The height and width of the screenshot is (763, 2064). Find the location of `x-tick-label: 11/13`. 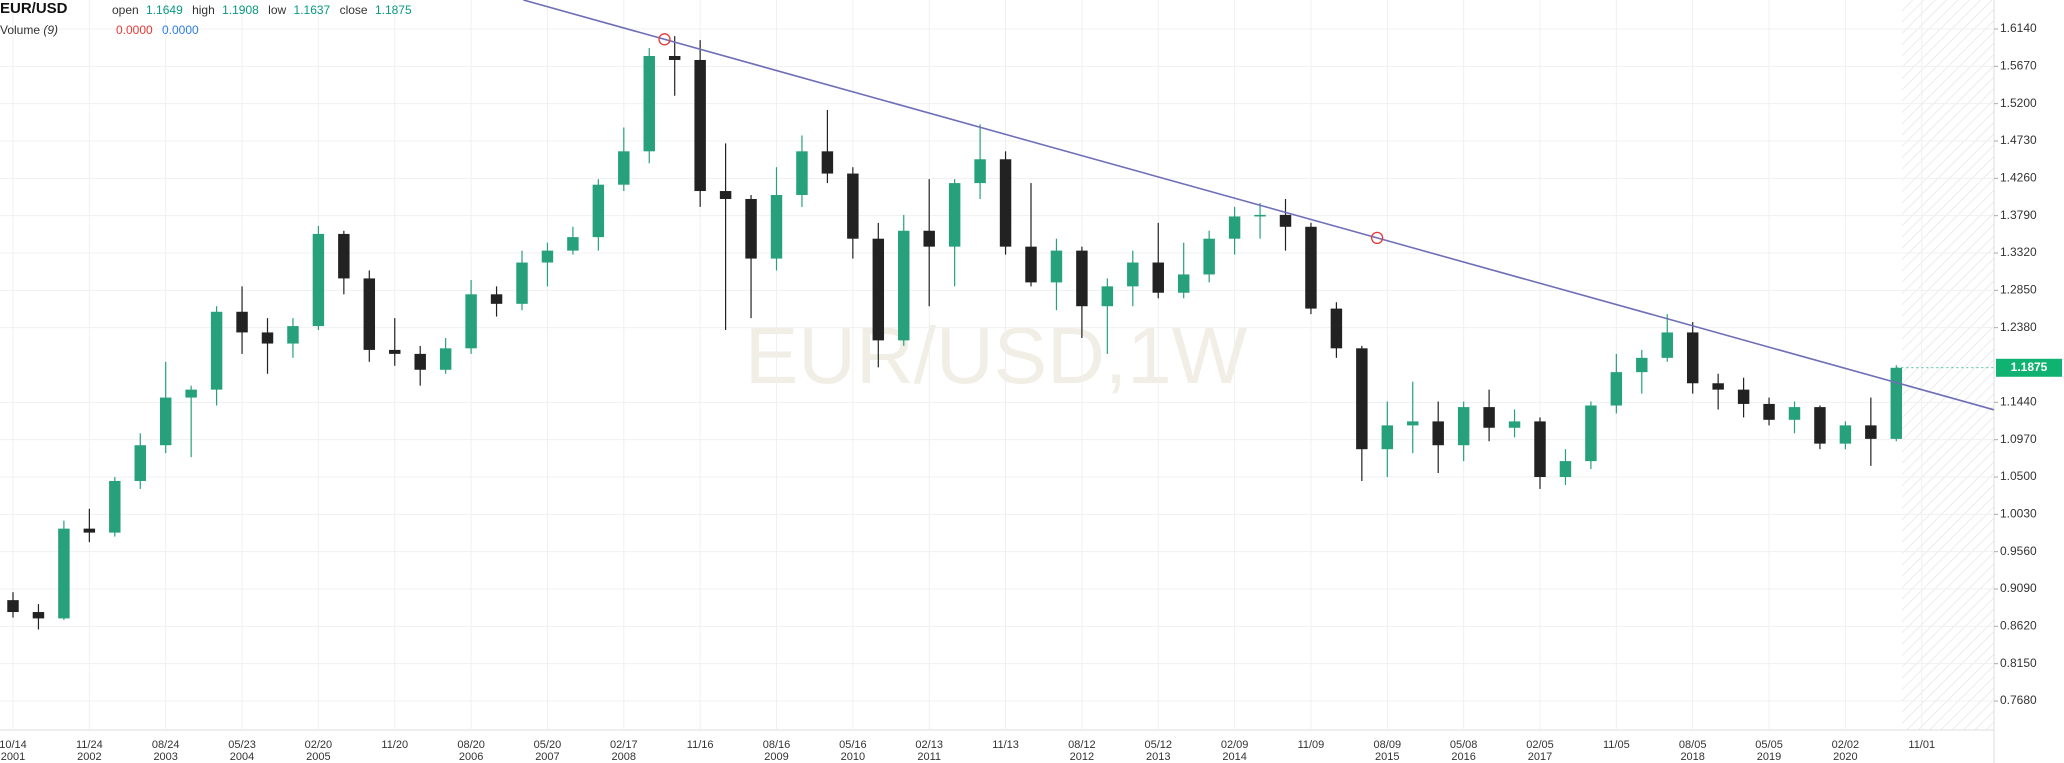

x-tick-label: 11/13 is located at coordinates (1005, 745).